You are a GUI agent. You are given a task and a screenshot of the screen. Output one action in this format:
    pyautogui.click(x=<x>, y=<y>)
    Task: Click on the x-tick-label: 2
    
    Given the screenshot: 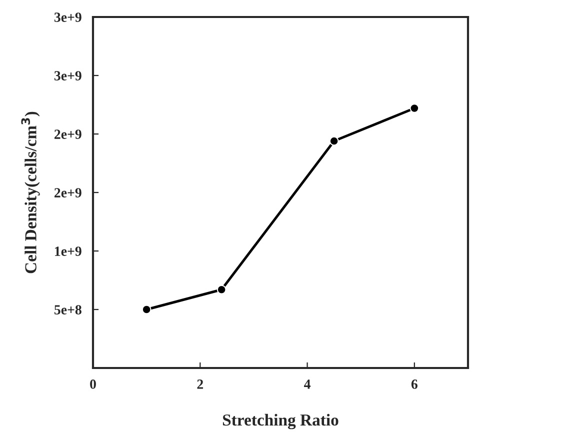 What is the action you would take?
    pyautogui.click(x=200, y=384)
    